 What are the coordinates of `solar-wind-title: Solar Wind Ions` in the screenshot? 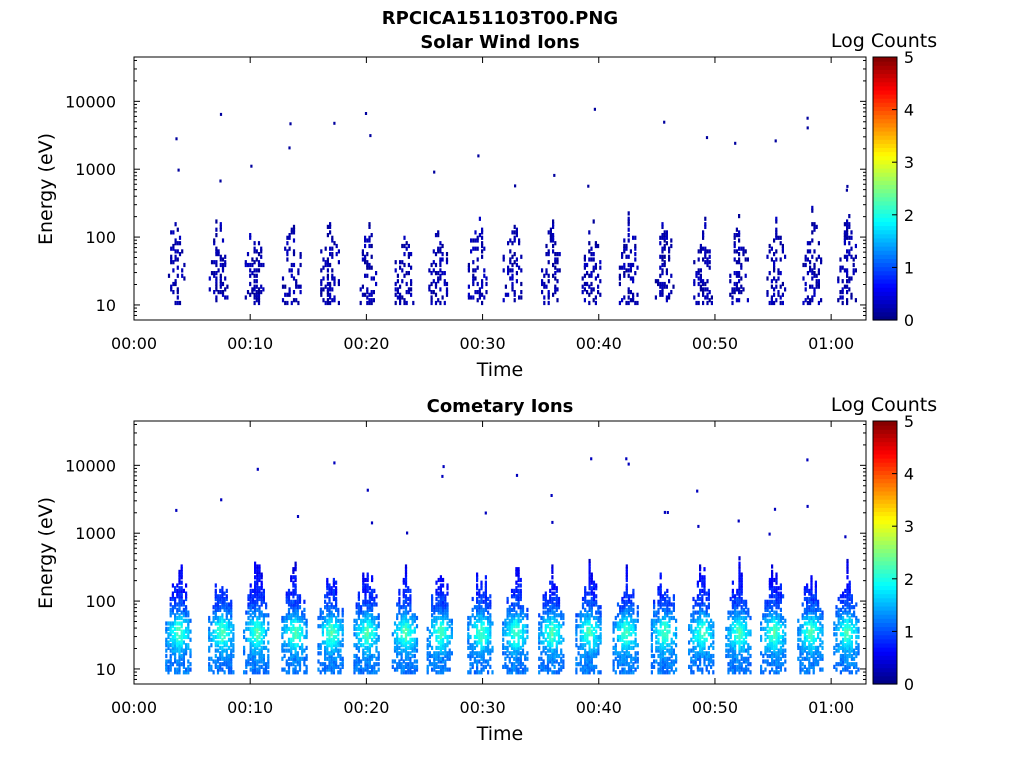 It's located at (499, 42).